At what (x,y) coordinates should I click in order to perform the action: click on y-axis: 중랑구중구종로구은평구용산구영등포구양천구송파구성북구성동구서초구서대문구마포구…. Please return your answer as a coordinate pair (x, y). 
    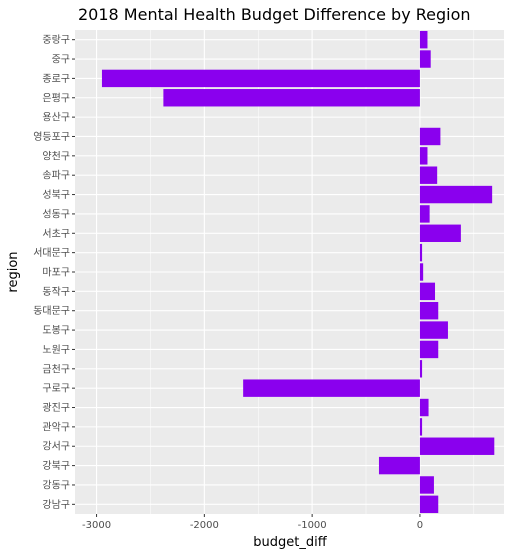
    Looking at the image, I should click on (54, 272).